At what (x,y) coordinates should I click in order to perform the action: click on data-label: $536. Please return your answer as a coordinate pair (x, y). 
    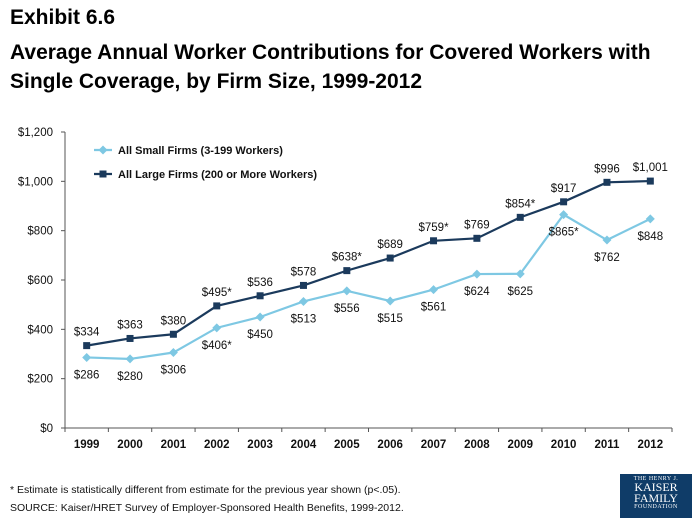
    Looking at the image, I should click on (260, 283).